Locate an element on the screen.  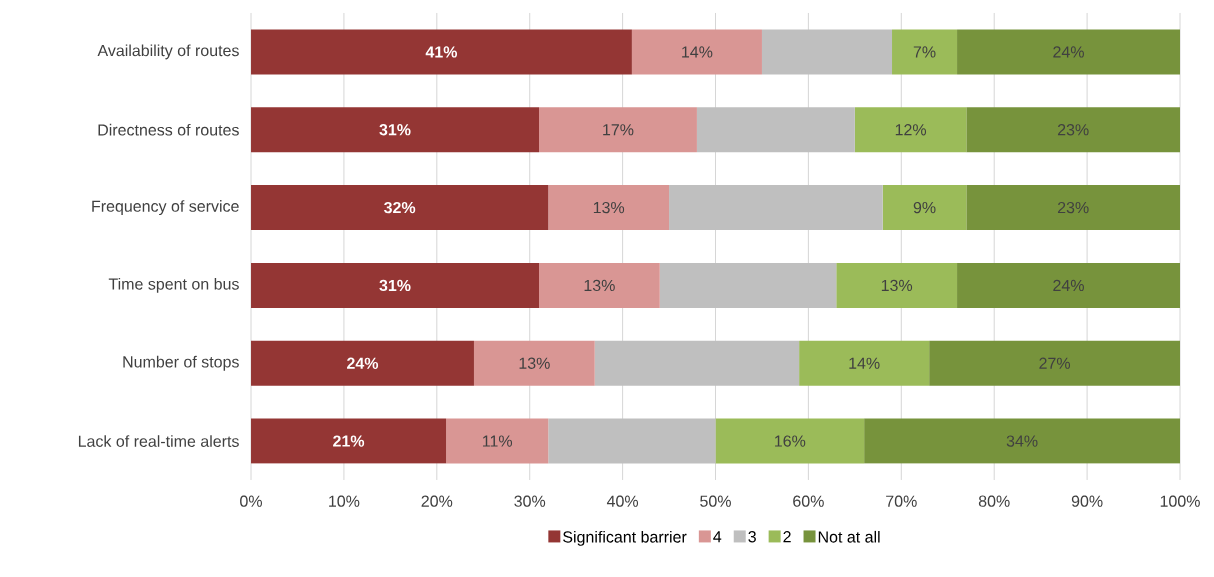
legend-label: 4 is located at coordinates (717, 537).